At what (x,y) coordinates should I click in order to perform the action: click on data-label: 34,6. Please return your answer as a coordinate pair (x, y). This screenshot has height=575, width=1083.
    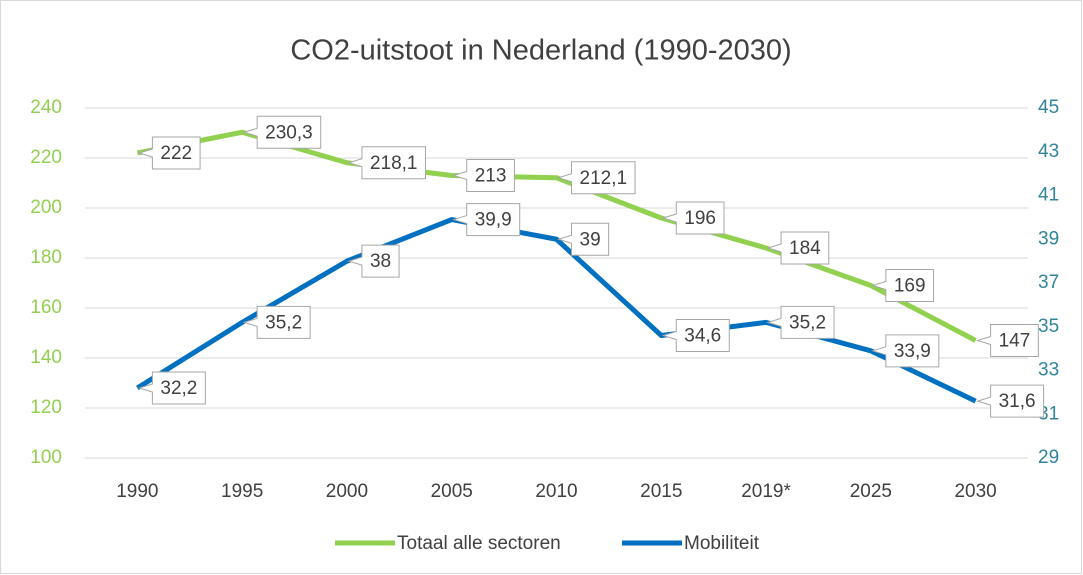
    Looking at the image, I should click on (695, 335).